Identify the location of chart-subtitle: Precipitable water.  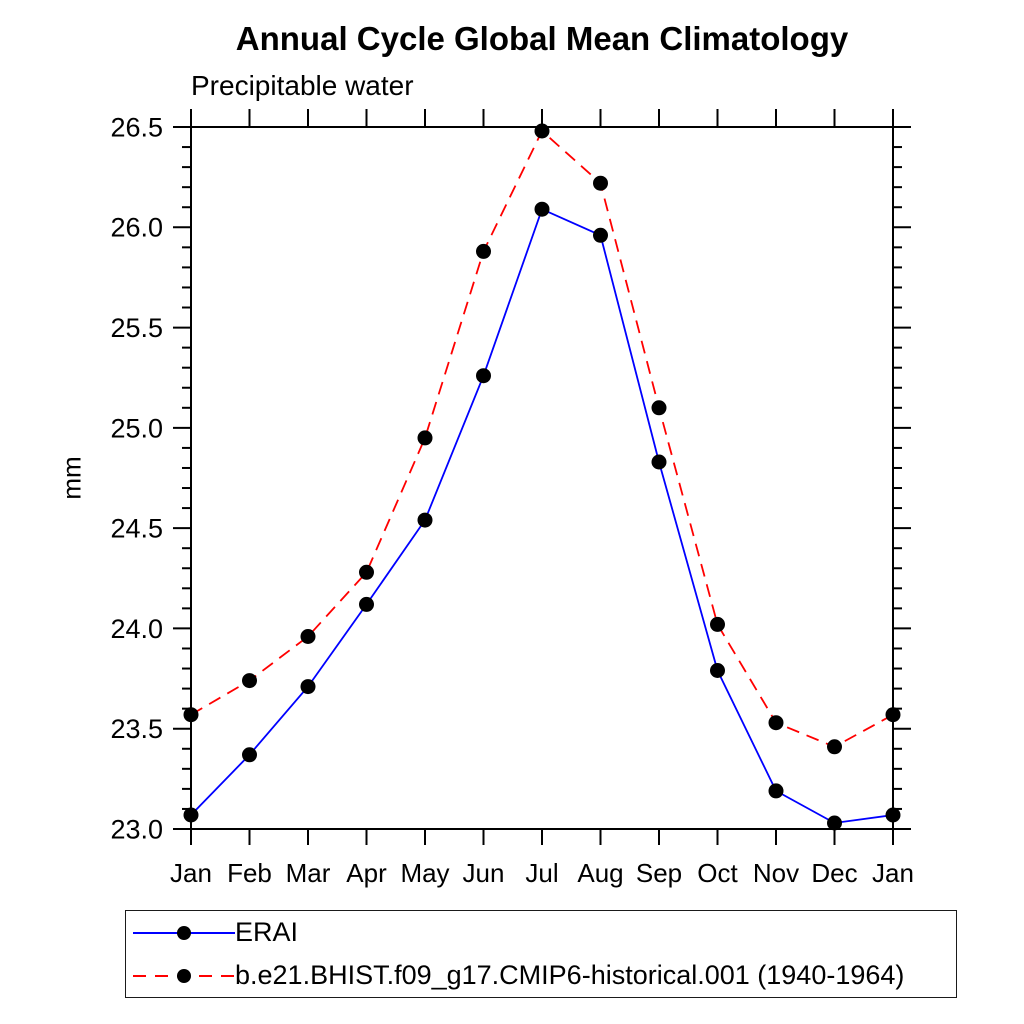
(302, 85).